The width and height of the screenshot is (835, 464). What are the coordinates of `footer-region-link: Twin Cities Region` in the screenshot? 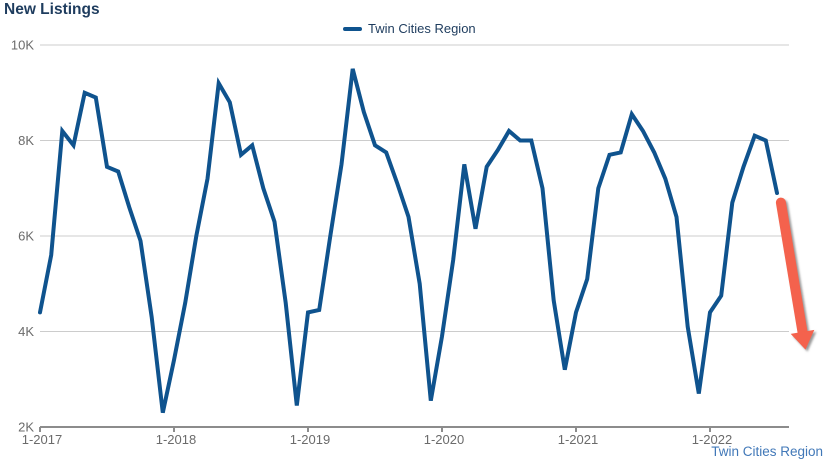 It's located at (767, 451).